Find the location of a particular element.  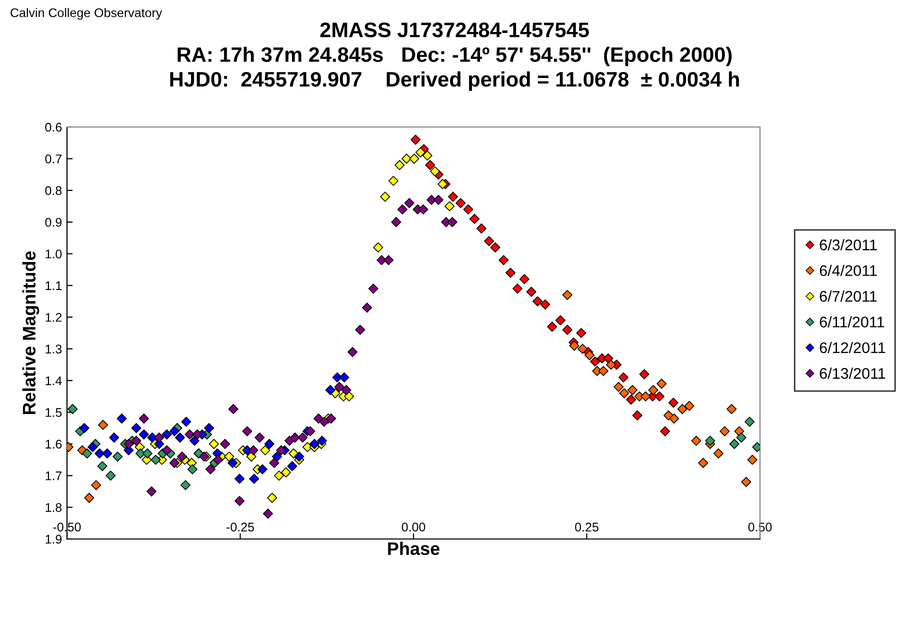

x-axis-title: Phase is located at coordinates (414, 549).